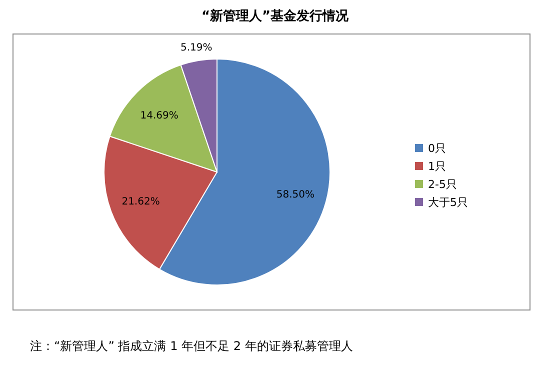 This screenshot has width=550, height=365. I want to click on legend-label: 0只, so click(437, 148).